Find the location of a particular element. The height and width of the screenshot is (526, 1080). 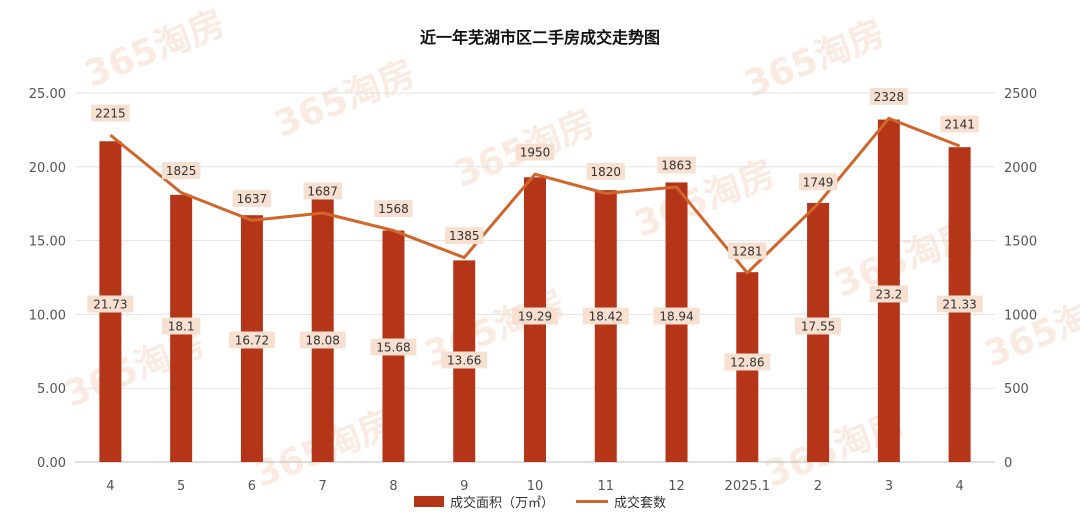

line-data-label: 1637 is located at coordinates (252, 199).